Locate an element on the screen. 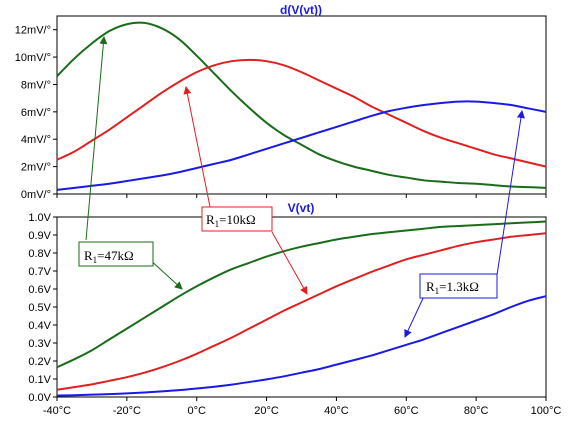 The width and height of the screenshot is (571, 434). annotation-10k-box is located at coordinates (237, 219).